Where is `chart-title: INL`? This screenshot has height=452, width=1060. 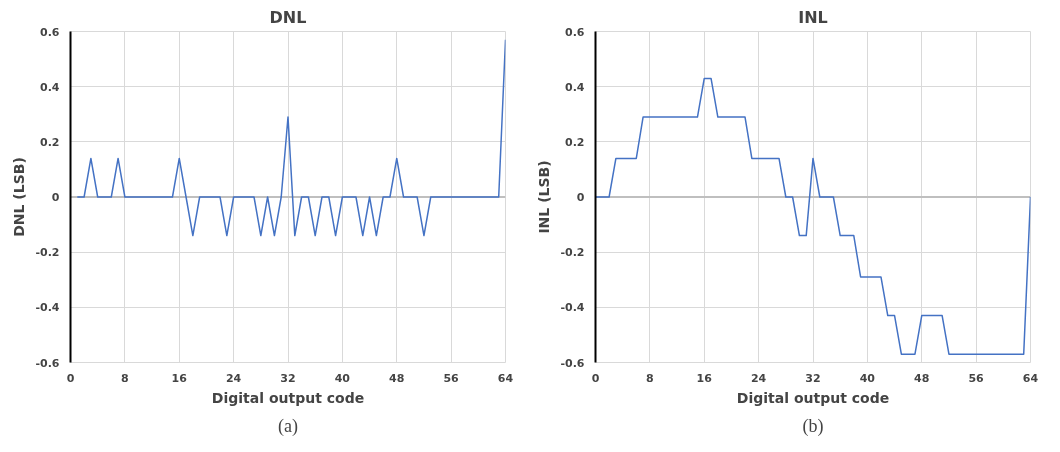
chart-title: INL is located at coordinates (813, 17).